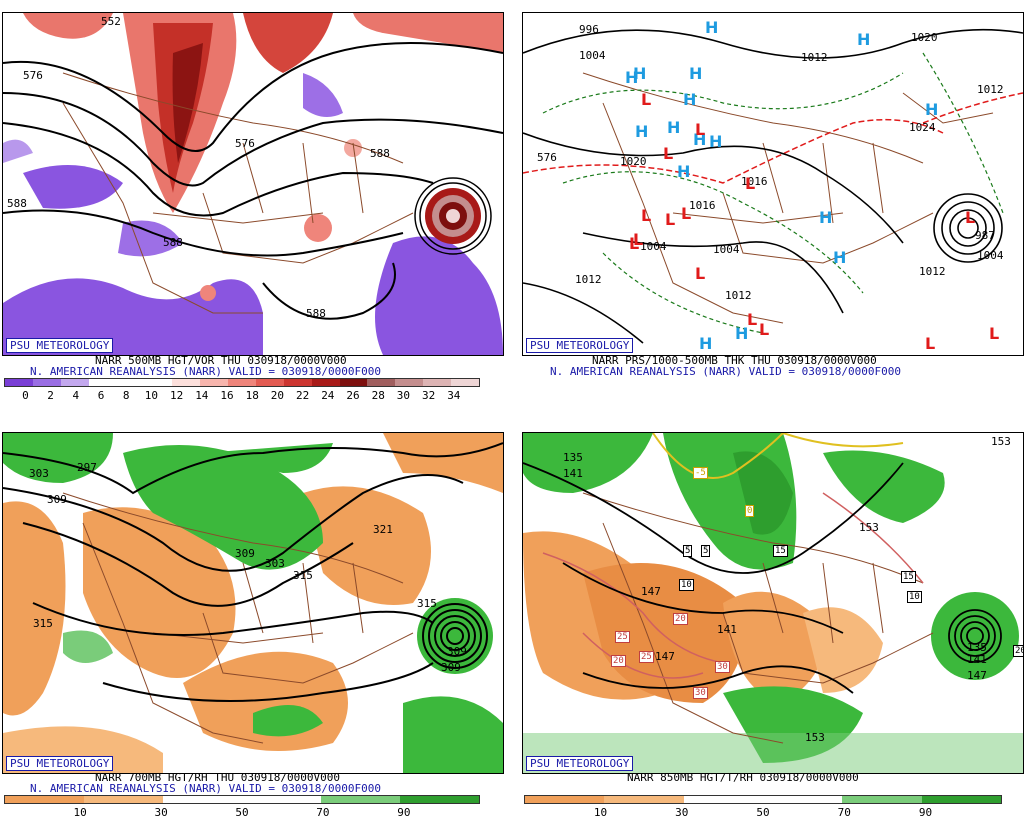 This screenshot has width=1024, height=819. Describe the element at coordinates (428, 395) in the screenshot. I see `colorbar-tick-label: 32` at that location.